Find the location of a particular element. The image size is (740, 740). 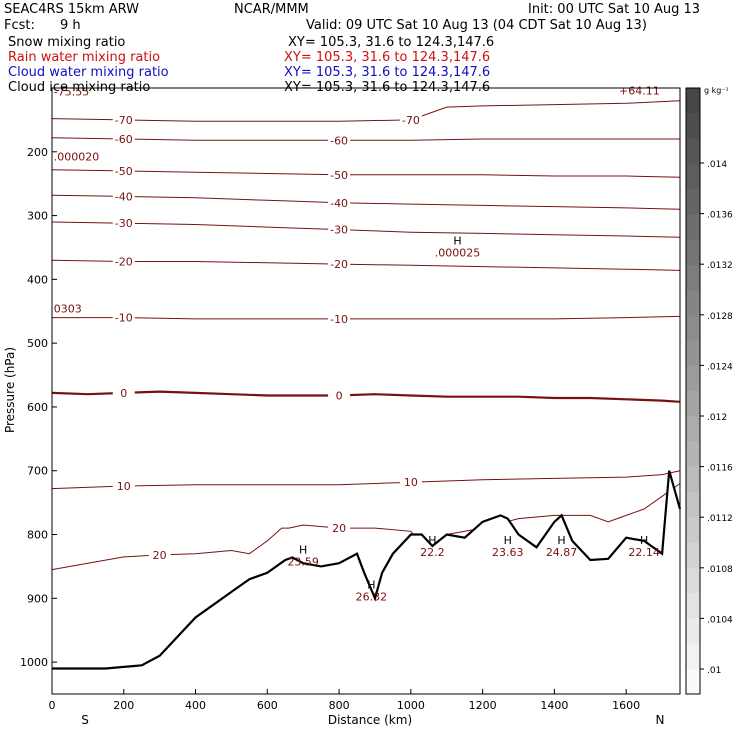

y-axis-label: Pressure (hPa) is located at coordinates (10, 390).